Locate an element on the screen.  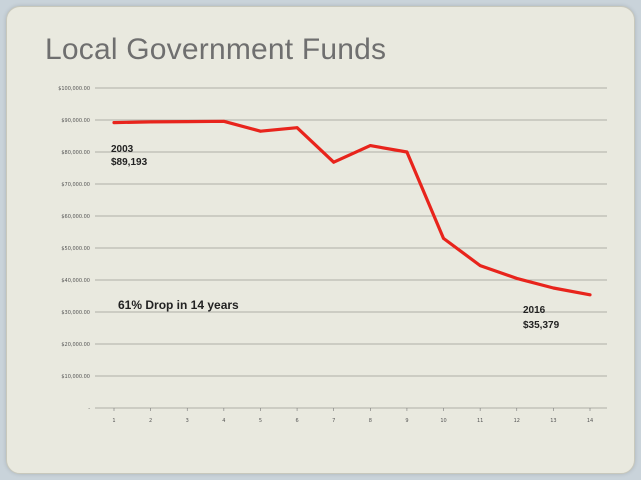
x-tick-label: 3 is located at coordinates (187, 421).